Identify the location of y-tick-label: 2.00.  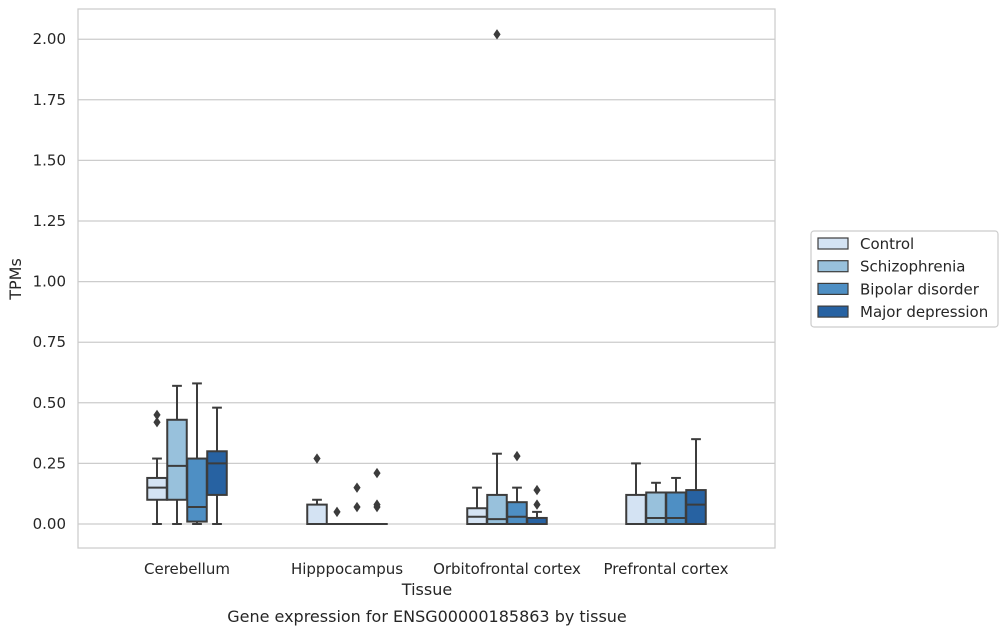
(49, 39).